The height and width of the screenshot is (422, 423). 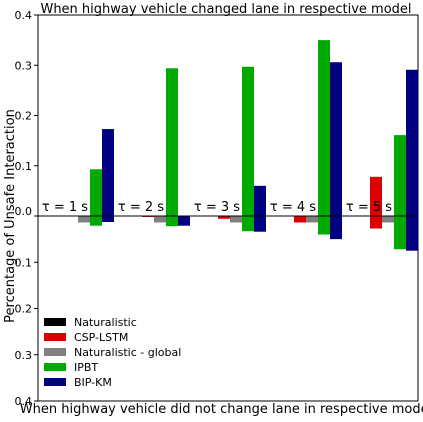 I want to click on legend-label-3: IPBT, so click(x=86, y=367).